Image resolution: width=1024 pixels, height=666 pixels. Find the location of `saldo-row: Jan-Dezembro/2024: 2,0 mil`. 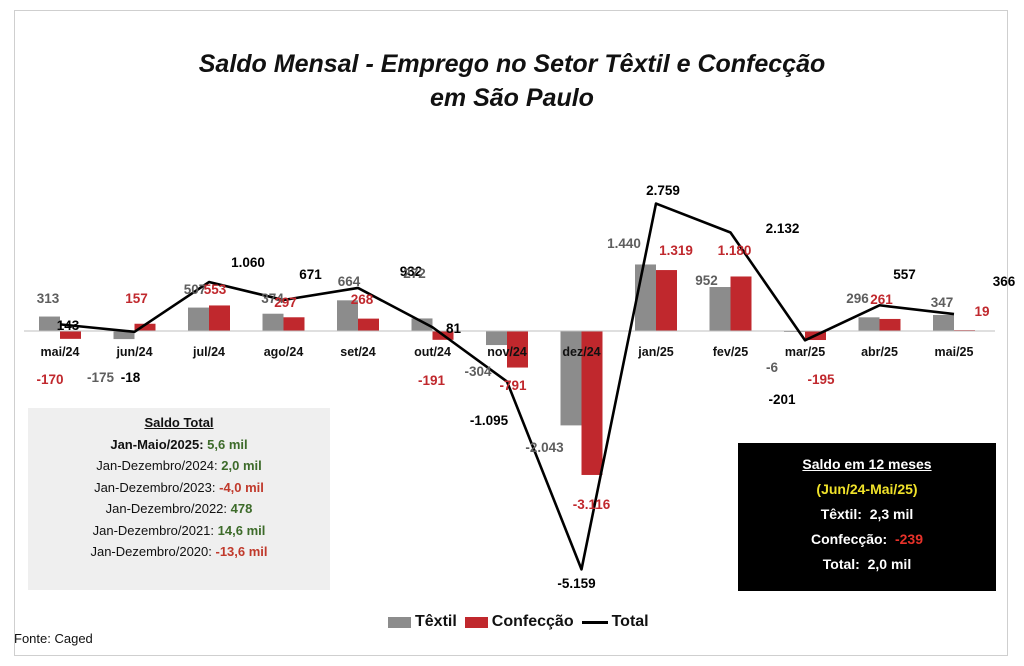

saldo-row: Jan-Dezembro/2024: 2,0 mil is located at coordinates (179, 466).